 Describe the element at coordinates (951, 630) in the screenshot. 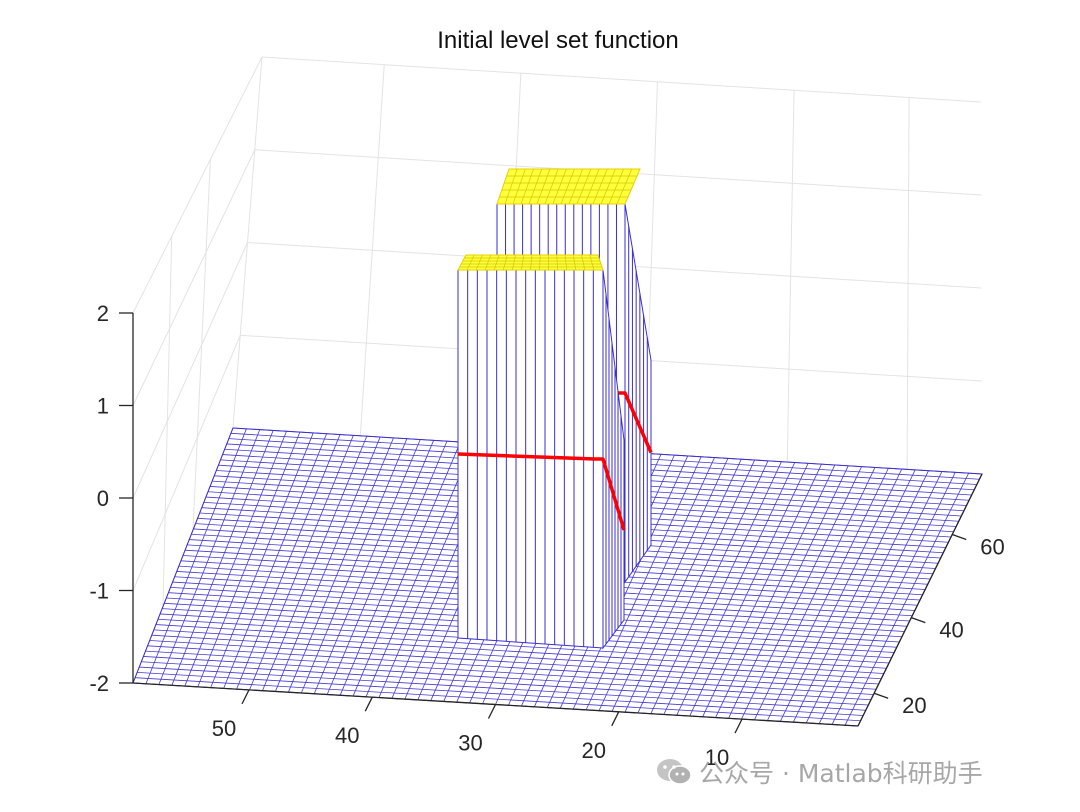

I see `y-tick-label-1: 40` at that location.